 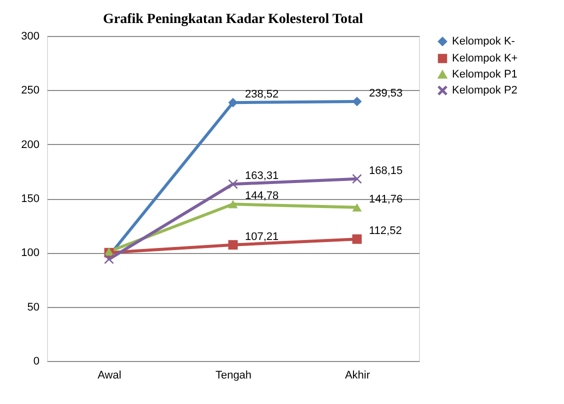 I want to click on y-tick-label: 150, so click(x=30, y=199).